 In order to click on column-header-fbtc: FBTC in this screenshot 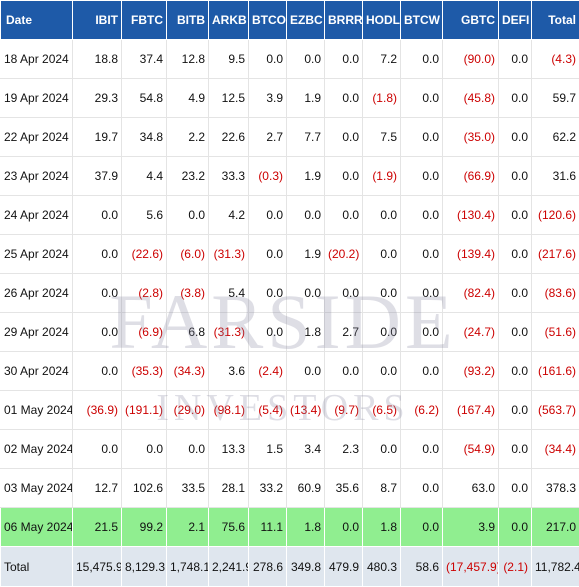, I will do `click(144, 20)`.